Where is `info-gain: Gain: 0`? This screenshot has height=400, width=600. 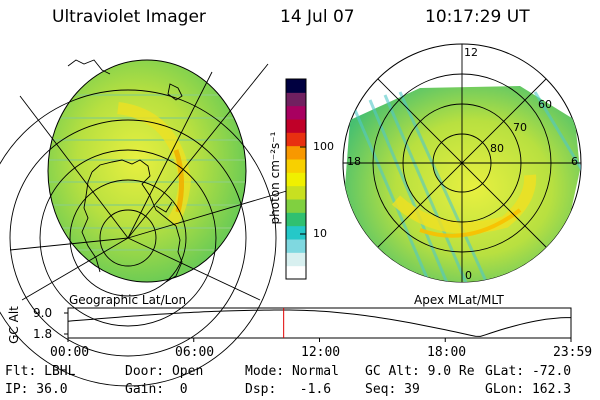 info-gain: Gain: 0 is located at coordinates (156, 389).